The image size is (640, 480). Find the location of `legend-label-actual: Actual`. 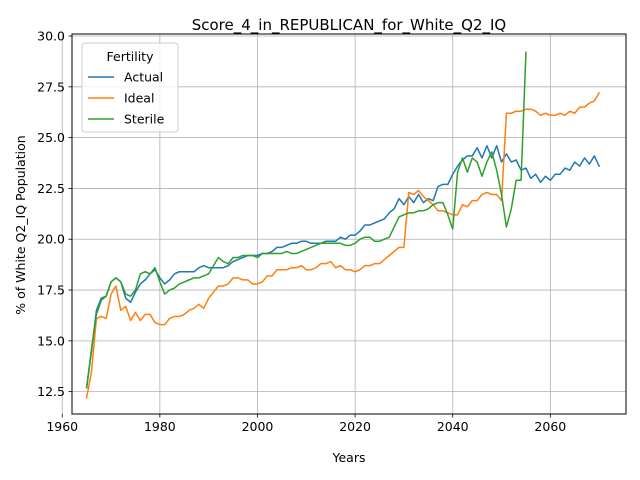

legend-label-actual: Actual is located at coordinates (143, 77).